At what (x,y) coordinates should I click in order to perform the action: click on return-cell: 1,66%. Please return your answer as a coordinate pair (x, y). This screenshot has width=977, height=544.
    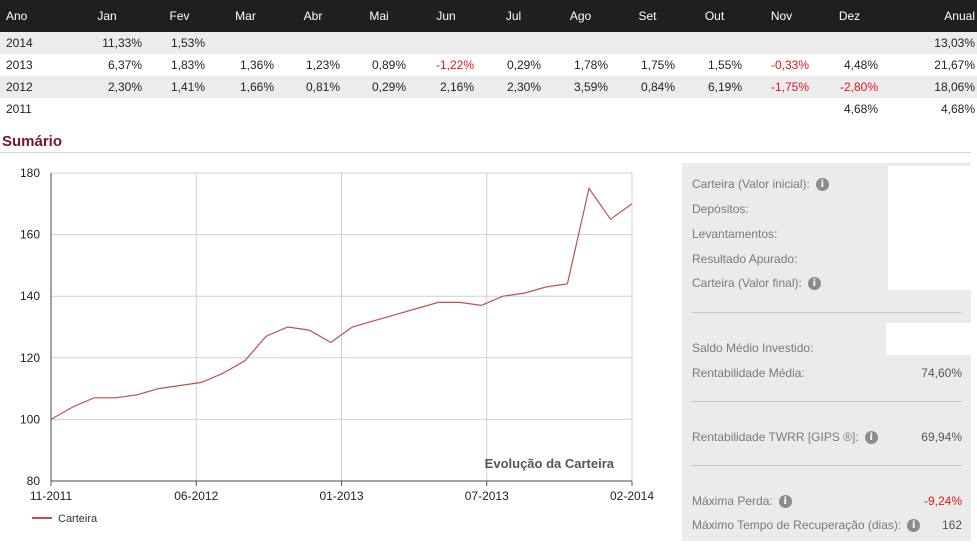
    Looking at the image, I should click on (245, 87).